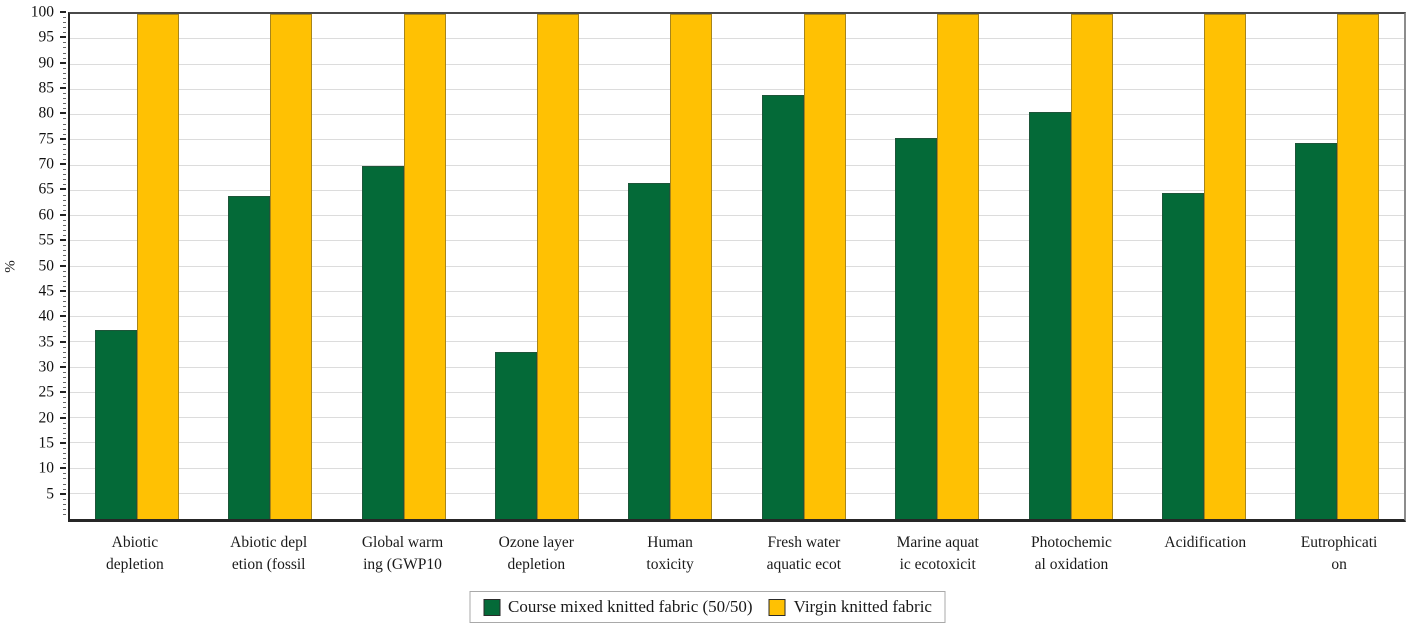  I want to click on y-tick-label: 90, so click(46, 62).